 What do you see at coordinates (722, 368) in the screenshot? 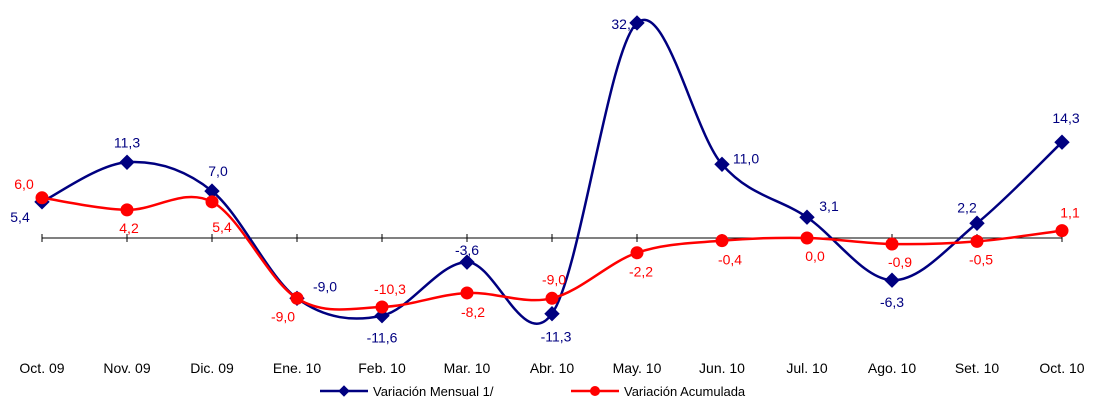
I see `x-tick-label-8: Jun. 10` at bounding box center [722, 368].